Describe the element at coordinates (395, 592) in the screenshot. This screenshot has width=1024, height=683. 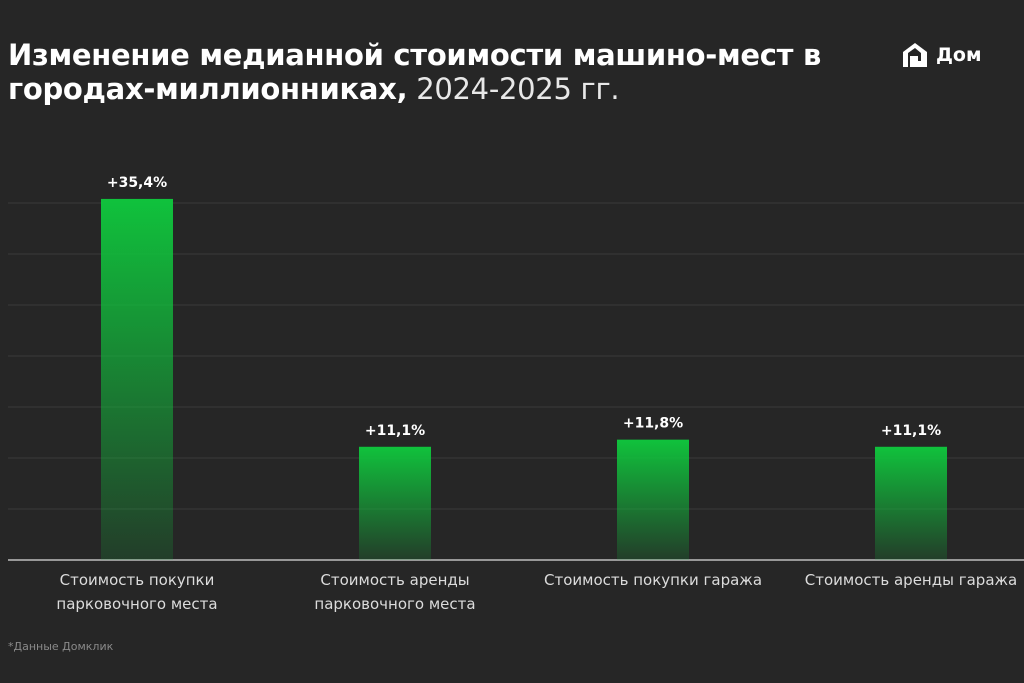
I see `x-tick-label: Стоимость аренды парковочного места` at that location.